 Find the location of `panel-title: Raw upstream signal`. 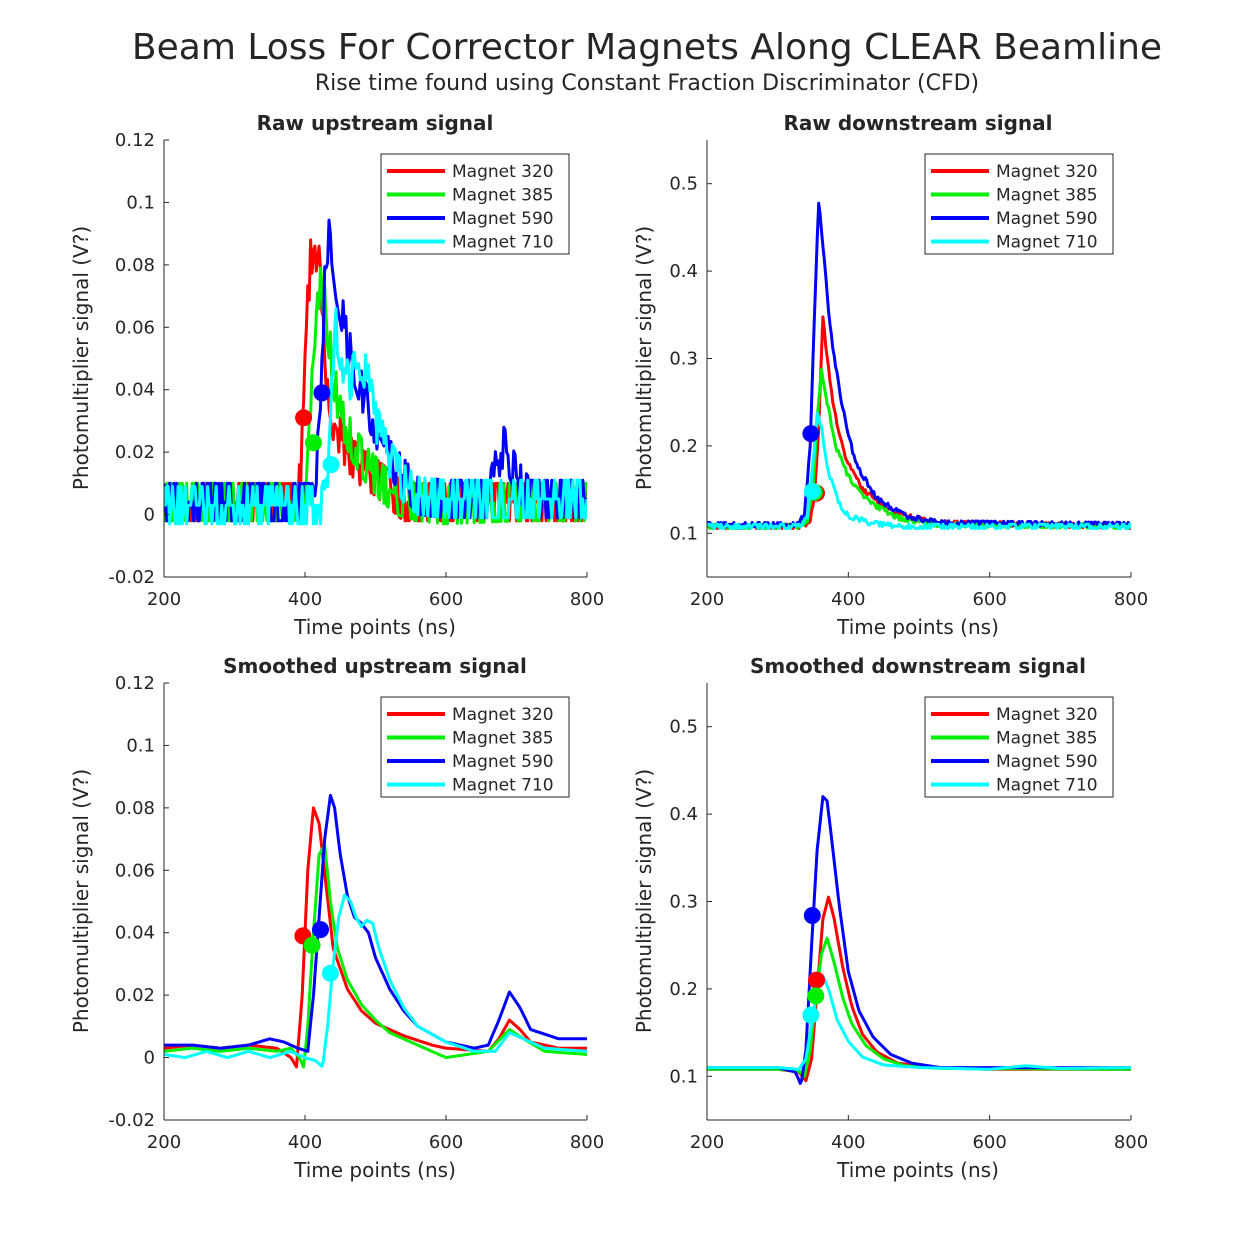

panel-title: Raw upstream signal is located at coordinates (375, 123).